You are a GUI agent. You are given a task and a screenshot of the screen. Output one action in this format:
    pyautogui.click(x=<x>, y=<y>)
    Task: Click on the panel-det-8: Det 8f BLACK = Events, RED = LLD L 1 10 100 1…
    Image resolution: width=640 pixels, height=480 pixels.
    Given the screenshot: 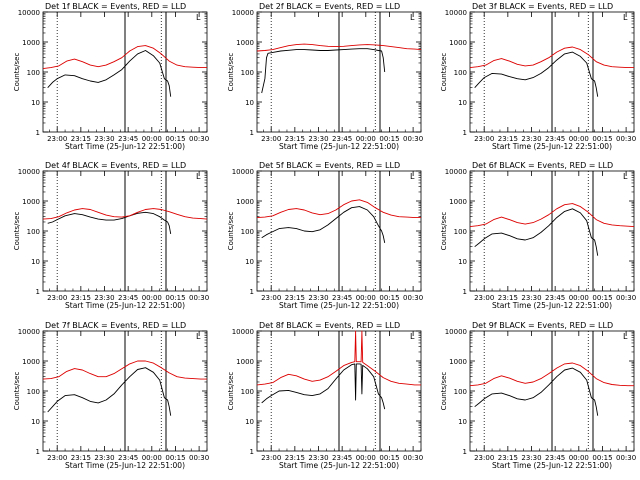 What is the action you would take?
    pyautogui.click(x=325, y=395)
    